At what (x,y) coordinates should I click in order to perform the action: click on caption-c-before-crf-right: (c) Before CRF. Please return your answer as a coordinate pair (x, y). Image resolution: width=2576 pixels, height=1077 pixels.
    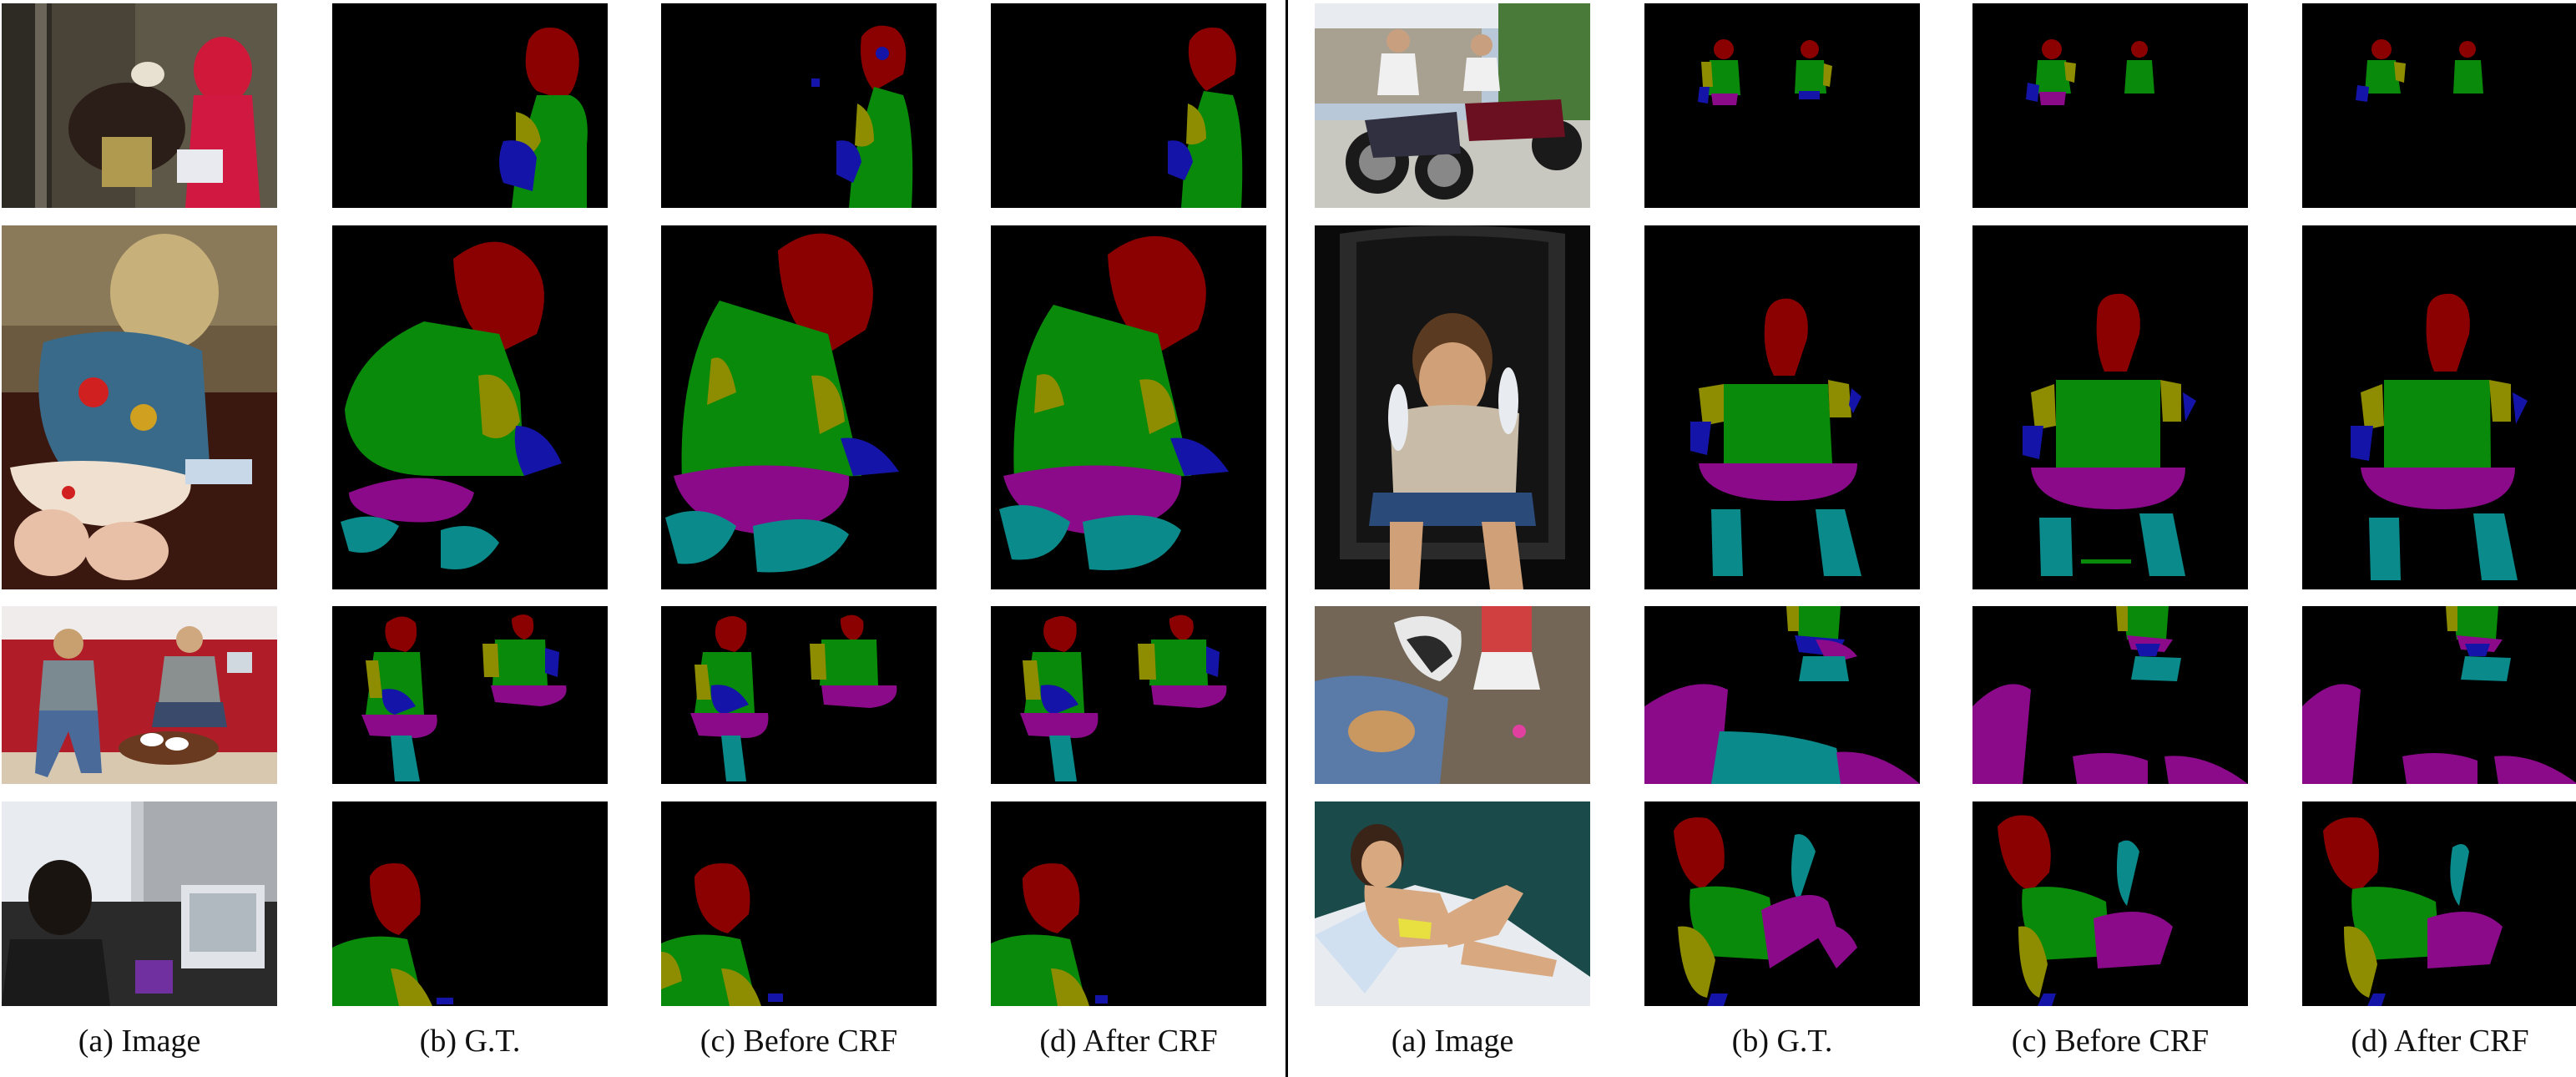
    Looking at the image, I should click on (2110, 1041).